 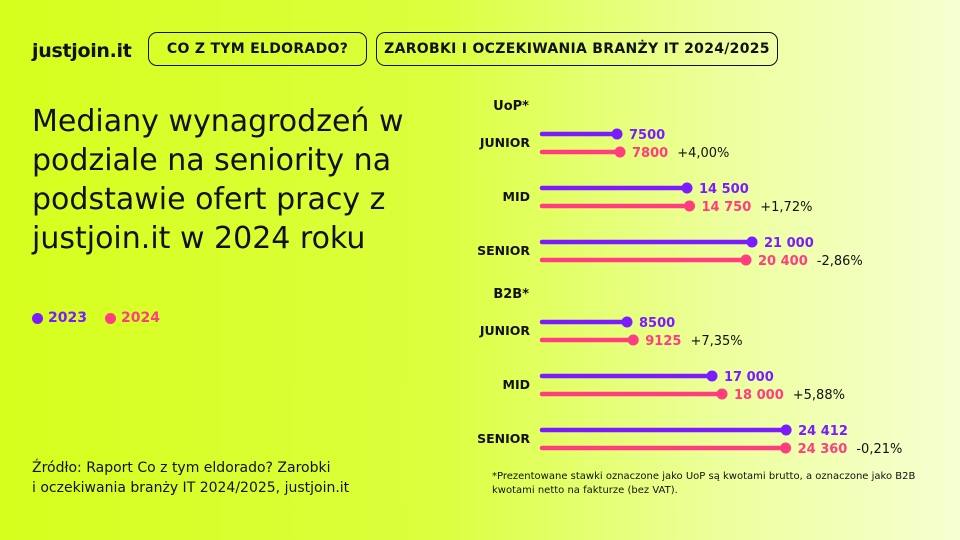 What do you see at coordinates (823, 449) in the screenshot?
I see `value-label-2024-b2b-senior: 24 360` at bounding box center [823, 449].